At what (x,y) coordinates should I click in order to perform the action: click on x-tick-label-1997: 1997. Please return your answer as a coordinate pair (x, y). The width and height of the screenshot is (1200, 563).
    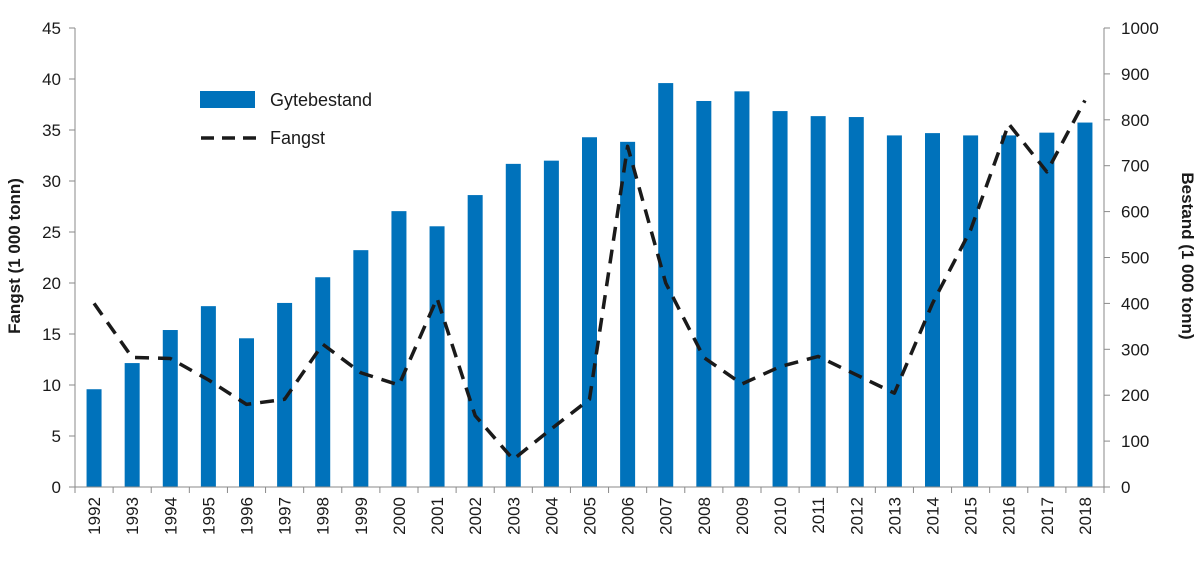
    Looking at the image, I should click on (285, 516).